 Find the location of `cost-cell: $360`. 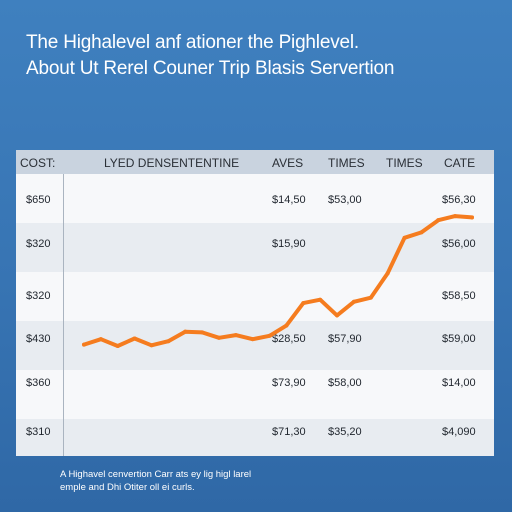

cost-cell: $360 is located at coordinates (38, 383).